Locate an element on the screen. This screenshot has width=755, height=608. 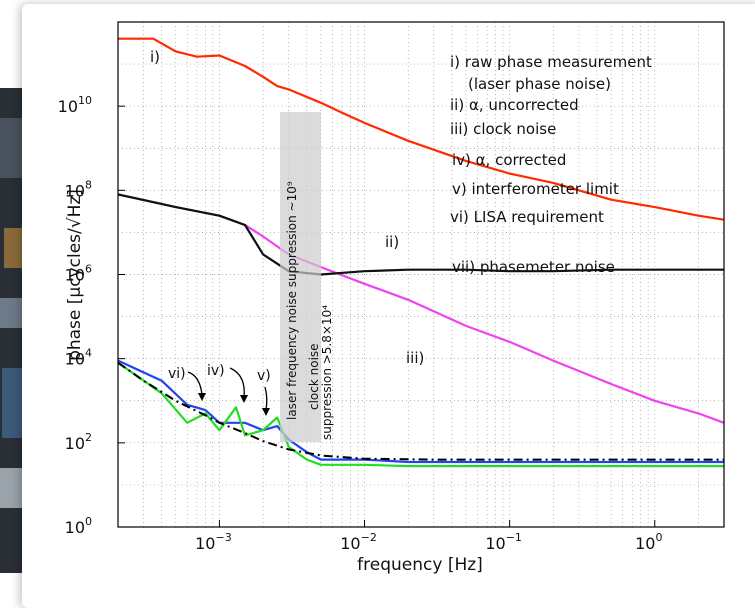
annotation-clock-suppression: suppression >5.8×10⁴ is located at coordinates (327, 372).